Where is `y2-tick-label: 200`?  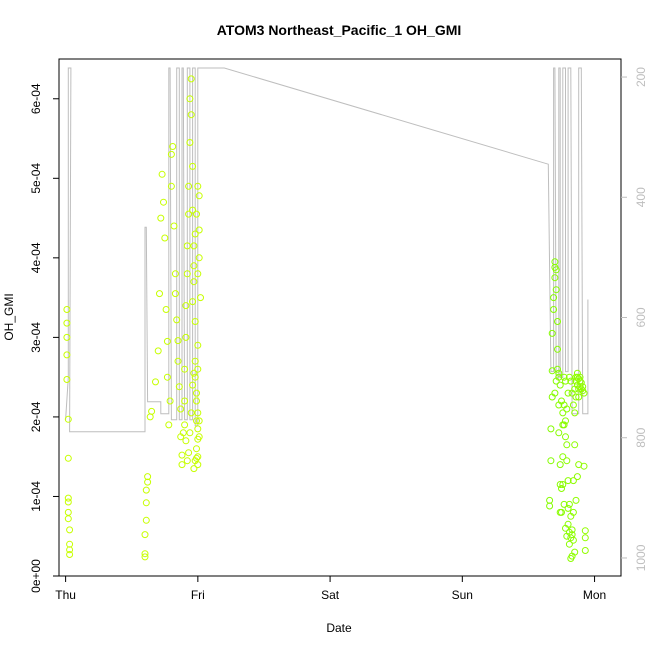 y2-tick-label: 200 is located at coordinates (641, 77).